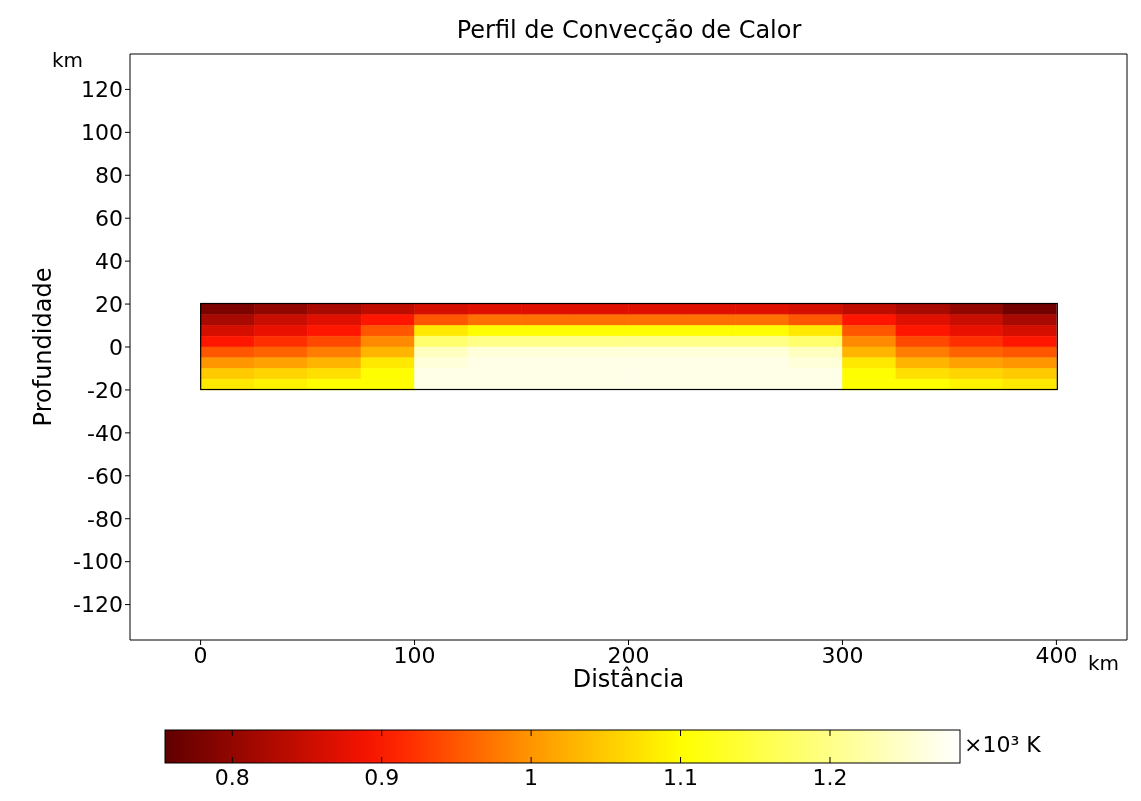  I want to click on y-tick-label: -20, so click(105, 390).